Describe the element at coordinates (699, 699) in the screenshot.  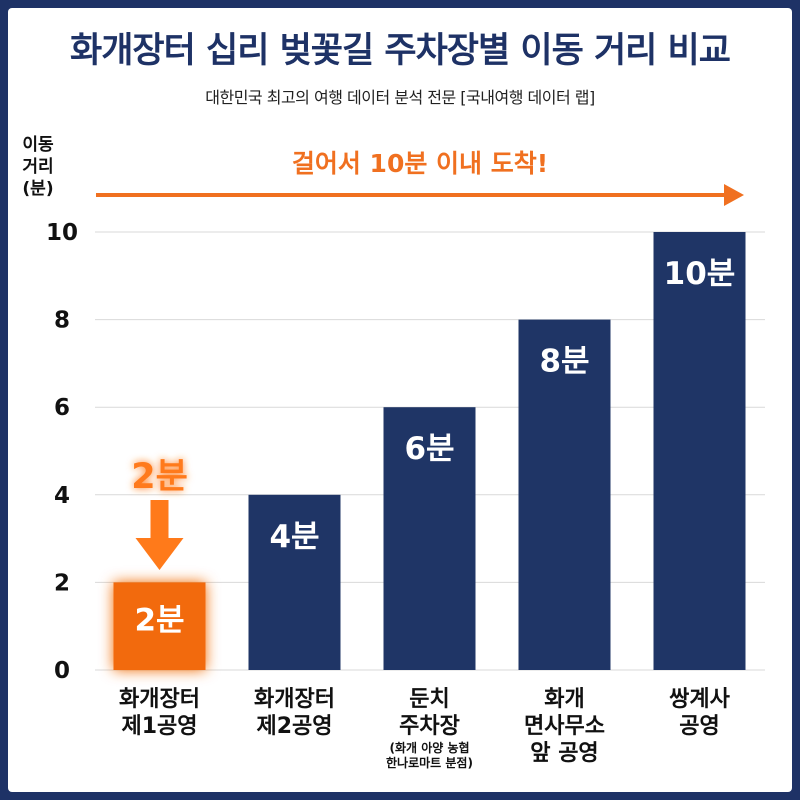
I see `category-label: 쌍계사` at that location.